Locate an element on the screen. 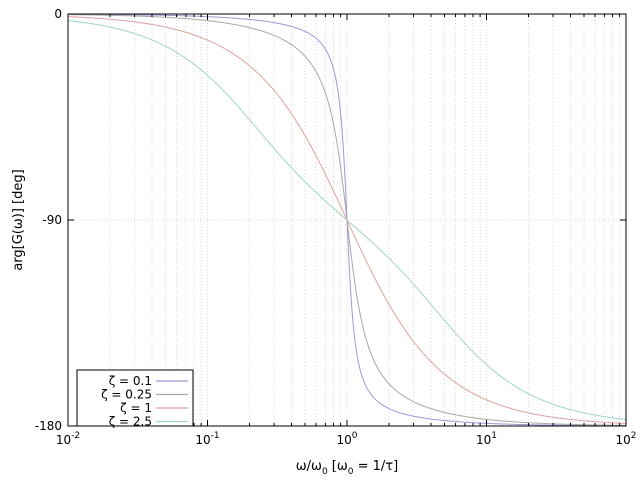 This screenshot has width=640, height=480. x-tick-label: 10¹ is located at coordinates (486, 439).